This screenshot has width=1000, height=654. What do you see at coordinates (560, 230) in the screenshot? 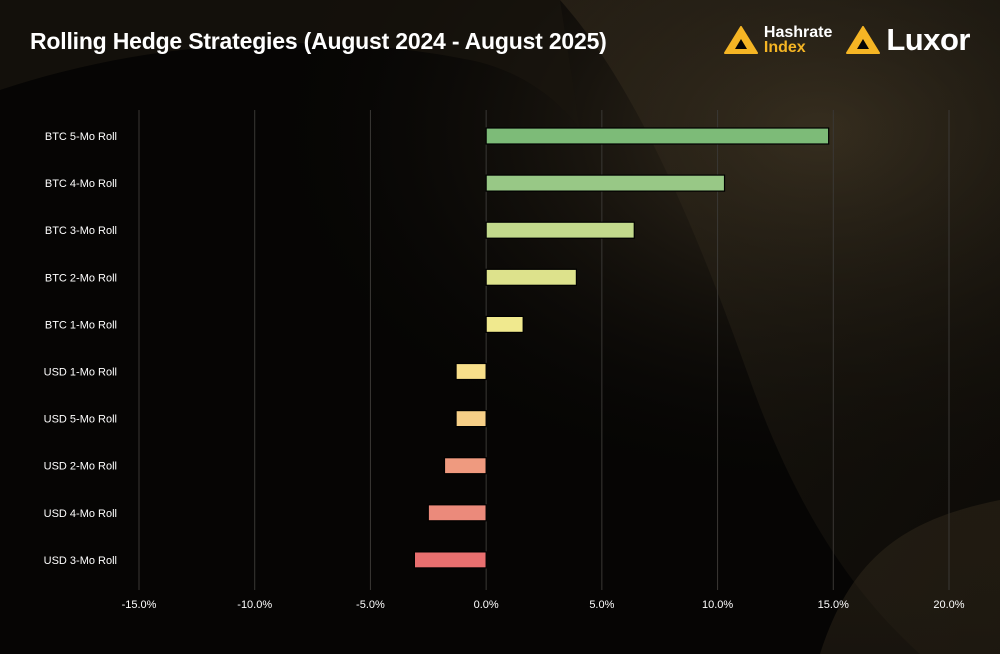
I see `bar-btc-3-mo-roll` at bounding box center [560, 230].